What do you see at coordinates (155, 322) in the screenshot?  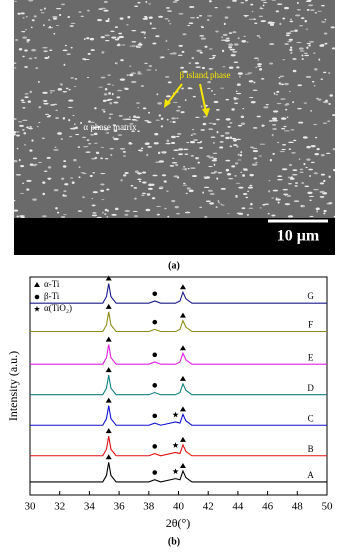 I see `circle-marker` at bounding box center [155, 322].